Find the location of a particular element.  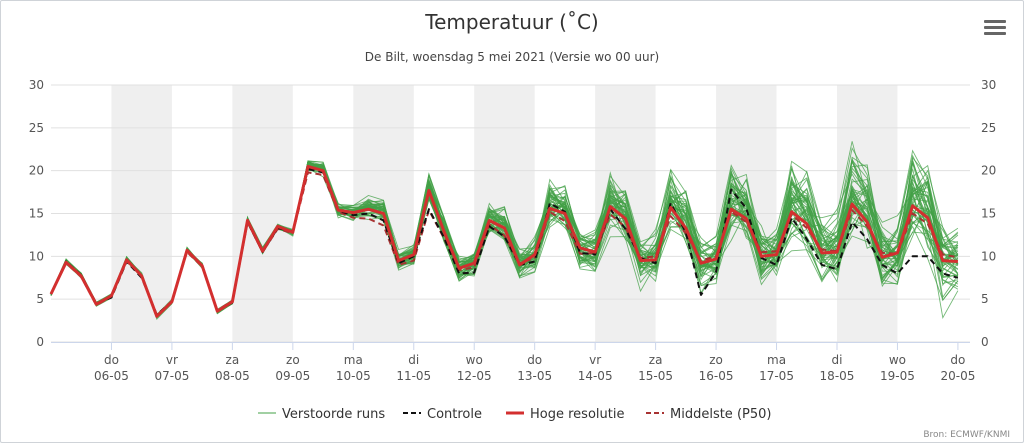

y-tick-label-left: 20 is located at coordinates (36, 171).